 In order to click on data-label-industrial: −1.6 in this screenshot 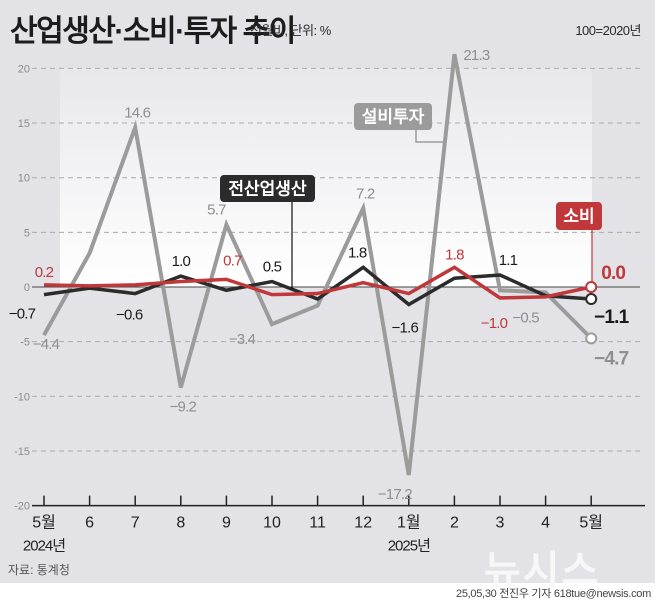, I will do `click(405, 327)`.